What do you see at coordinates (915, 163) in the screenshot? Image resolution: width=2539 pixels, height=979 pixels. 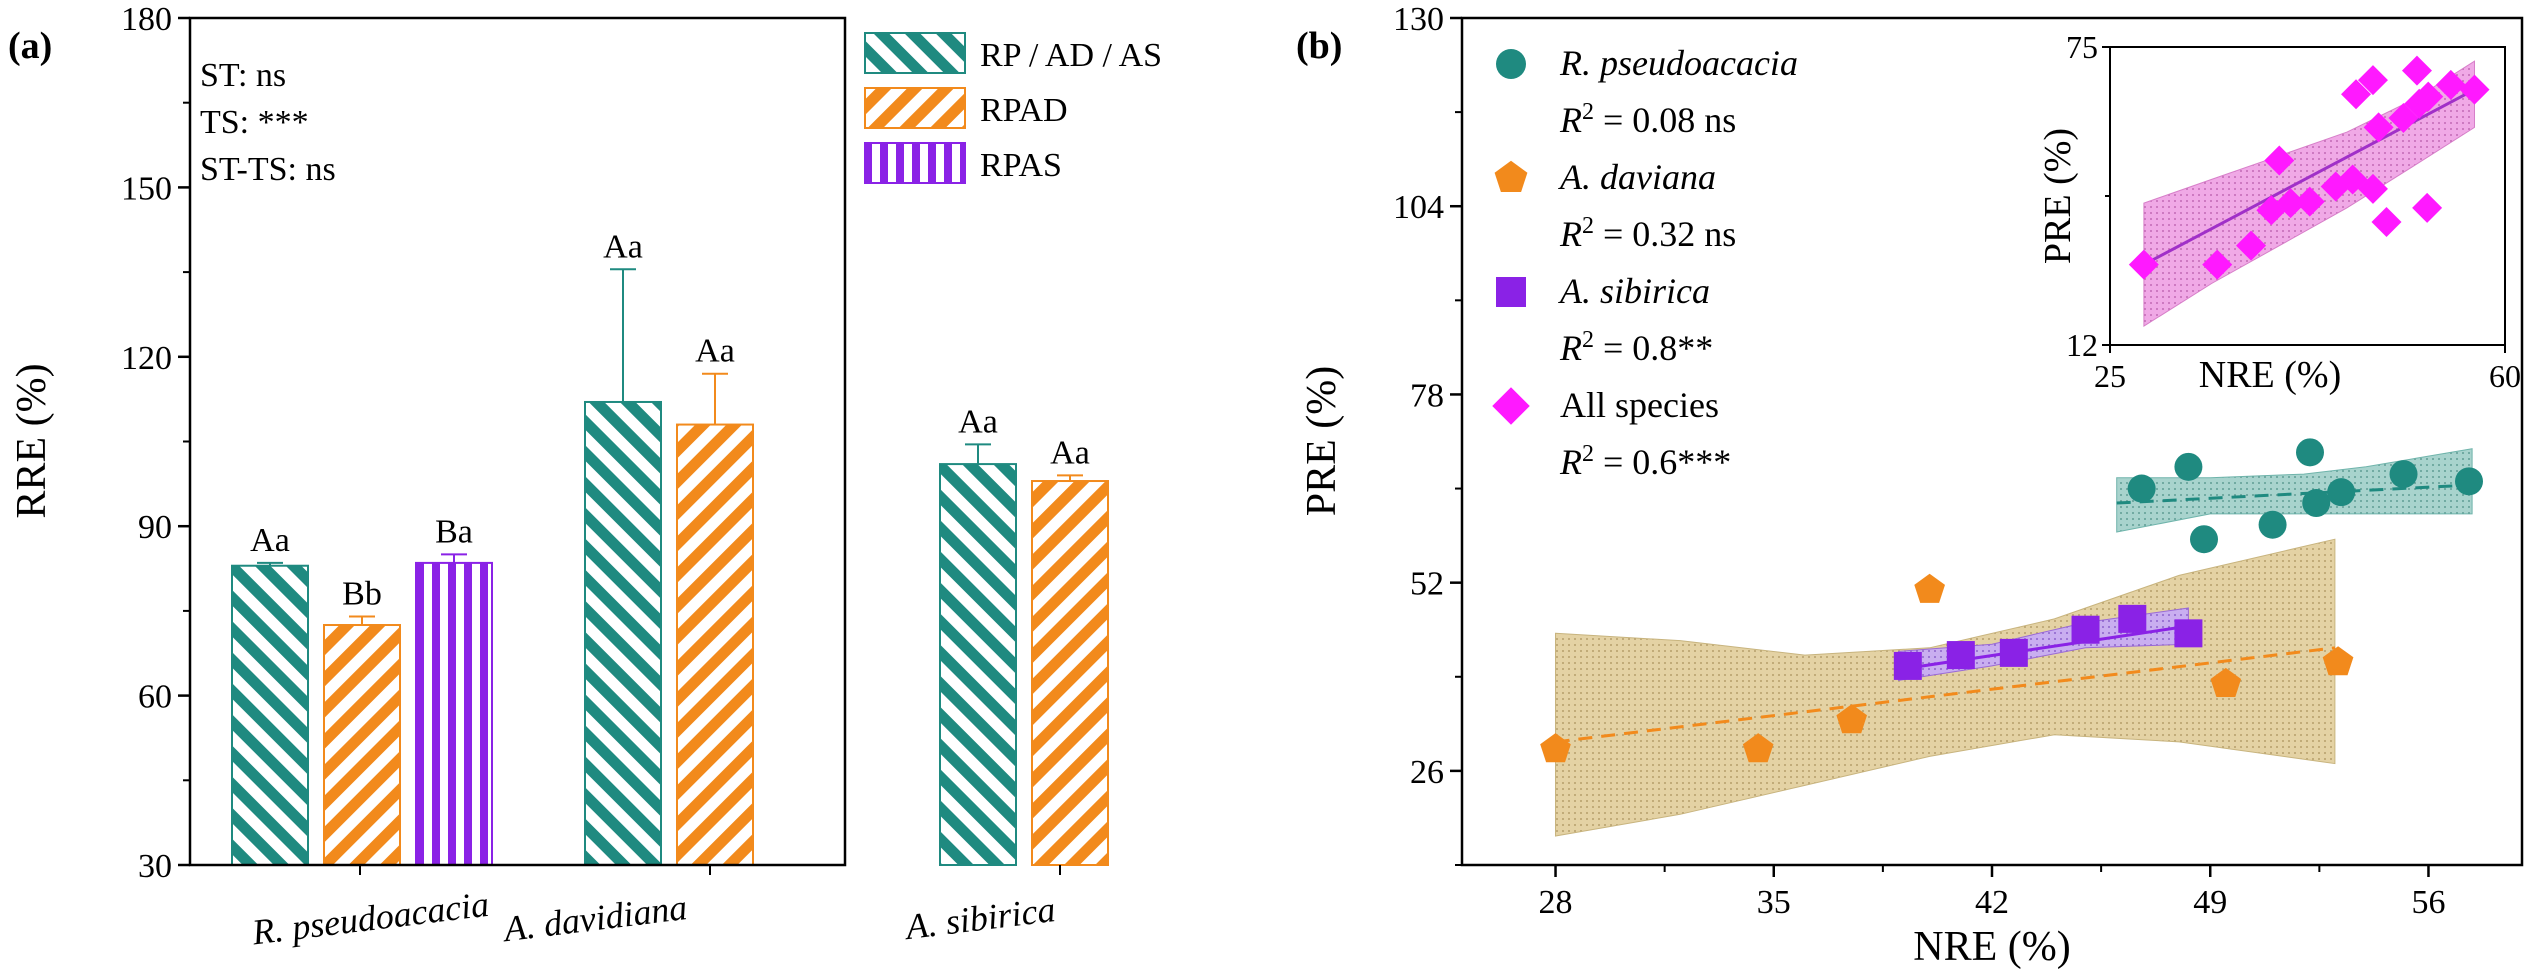 I see `legend-swatch-rpas` at bounding box center [915, 163].